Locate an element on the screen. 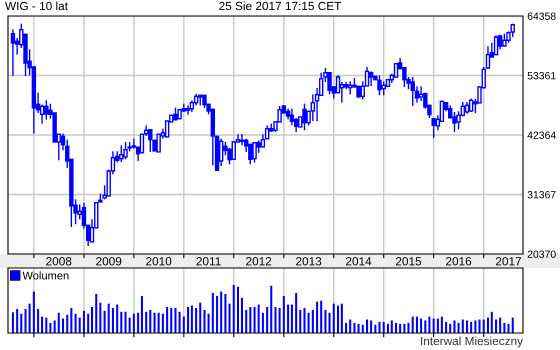 The image size is (560, 350). x-tick-label: 2011 is located at coordinates (208, 261).